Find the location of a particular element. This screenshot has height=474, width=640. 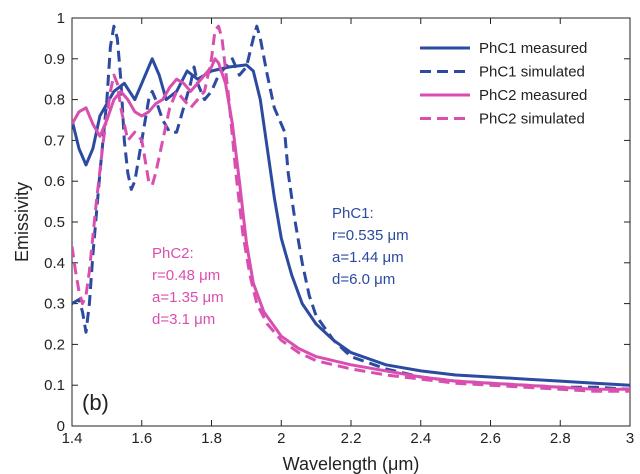

y-tick-label: 0.4 is located at coordinates (54, 263).